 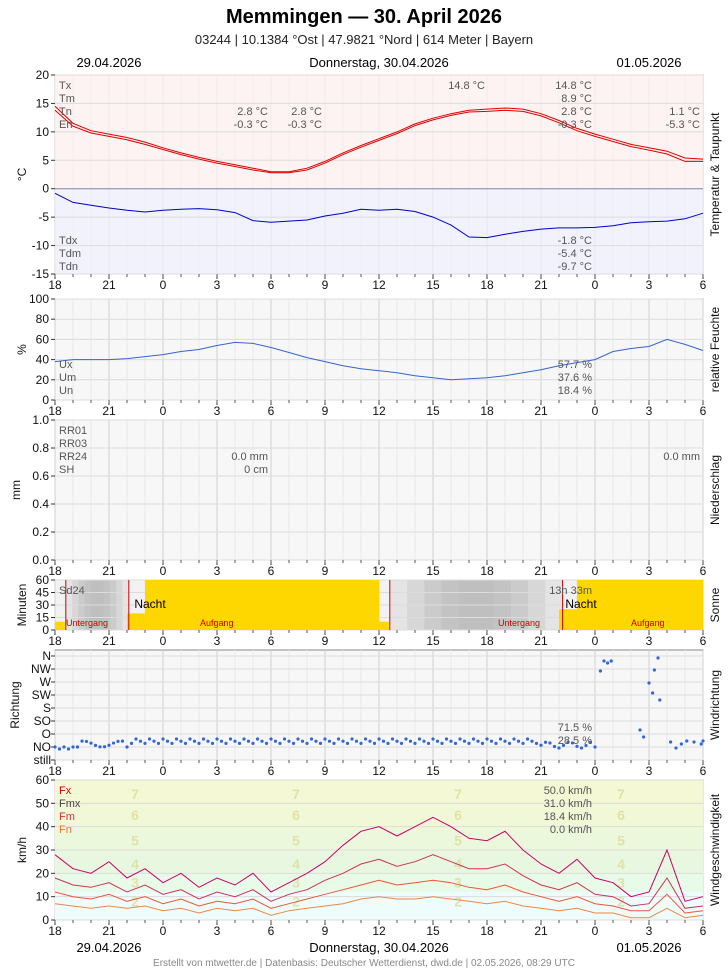 I want to click on wind-speed-x-tick-label: 3, so click(x=217, y=931).